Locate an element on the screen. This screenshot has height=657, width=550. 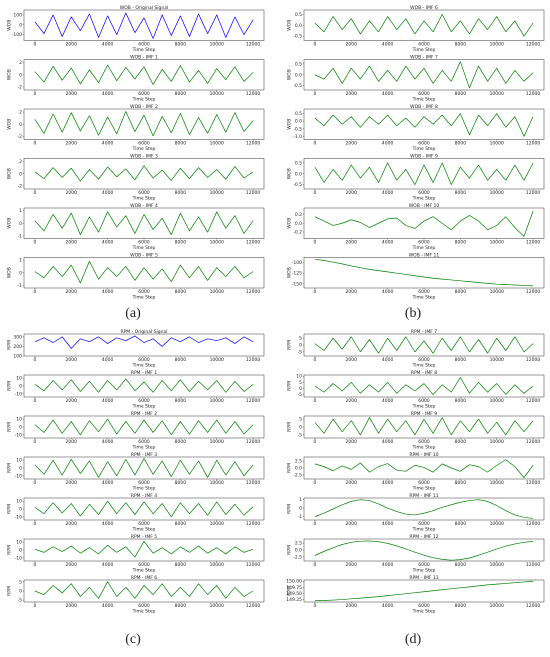
y-tick-label: 2.5 is located at coordinates (298, 544).